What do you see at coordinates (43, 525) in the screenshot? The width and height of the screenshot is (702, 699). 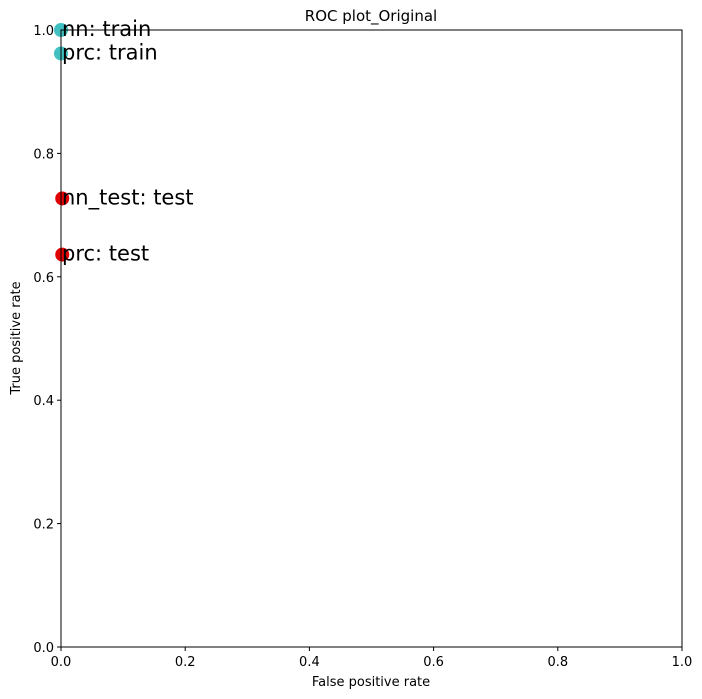 I see `y-tick-label: 0.2` at bounding box center [43, 525].